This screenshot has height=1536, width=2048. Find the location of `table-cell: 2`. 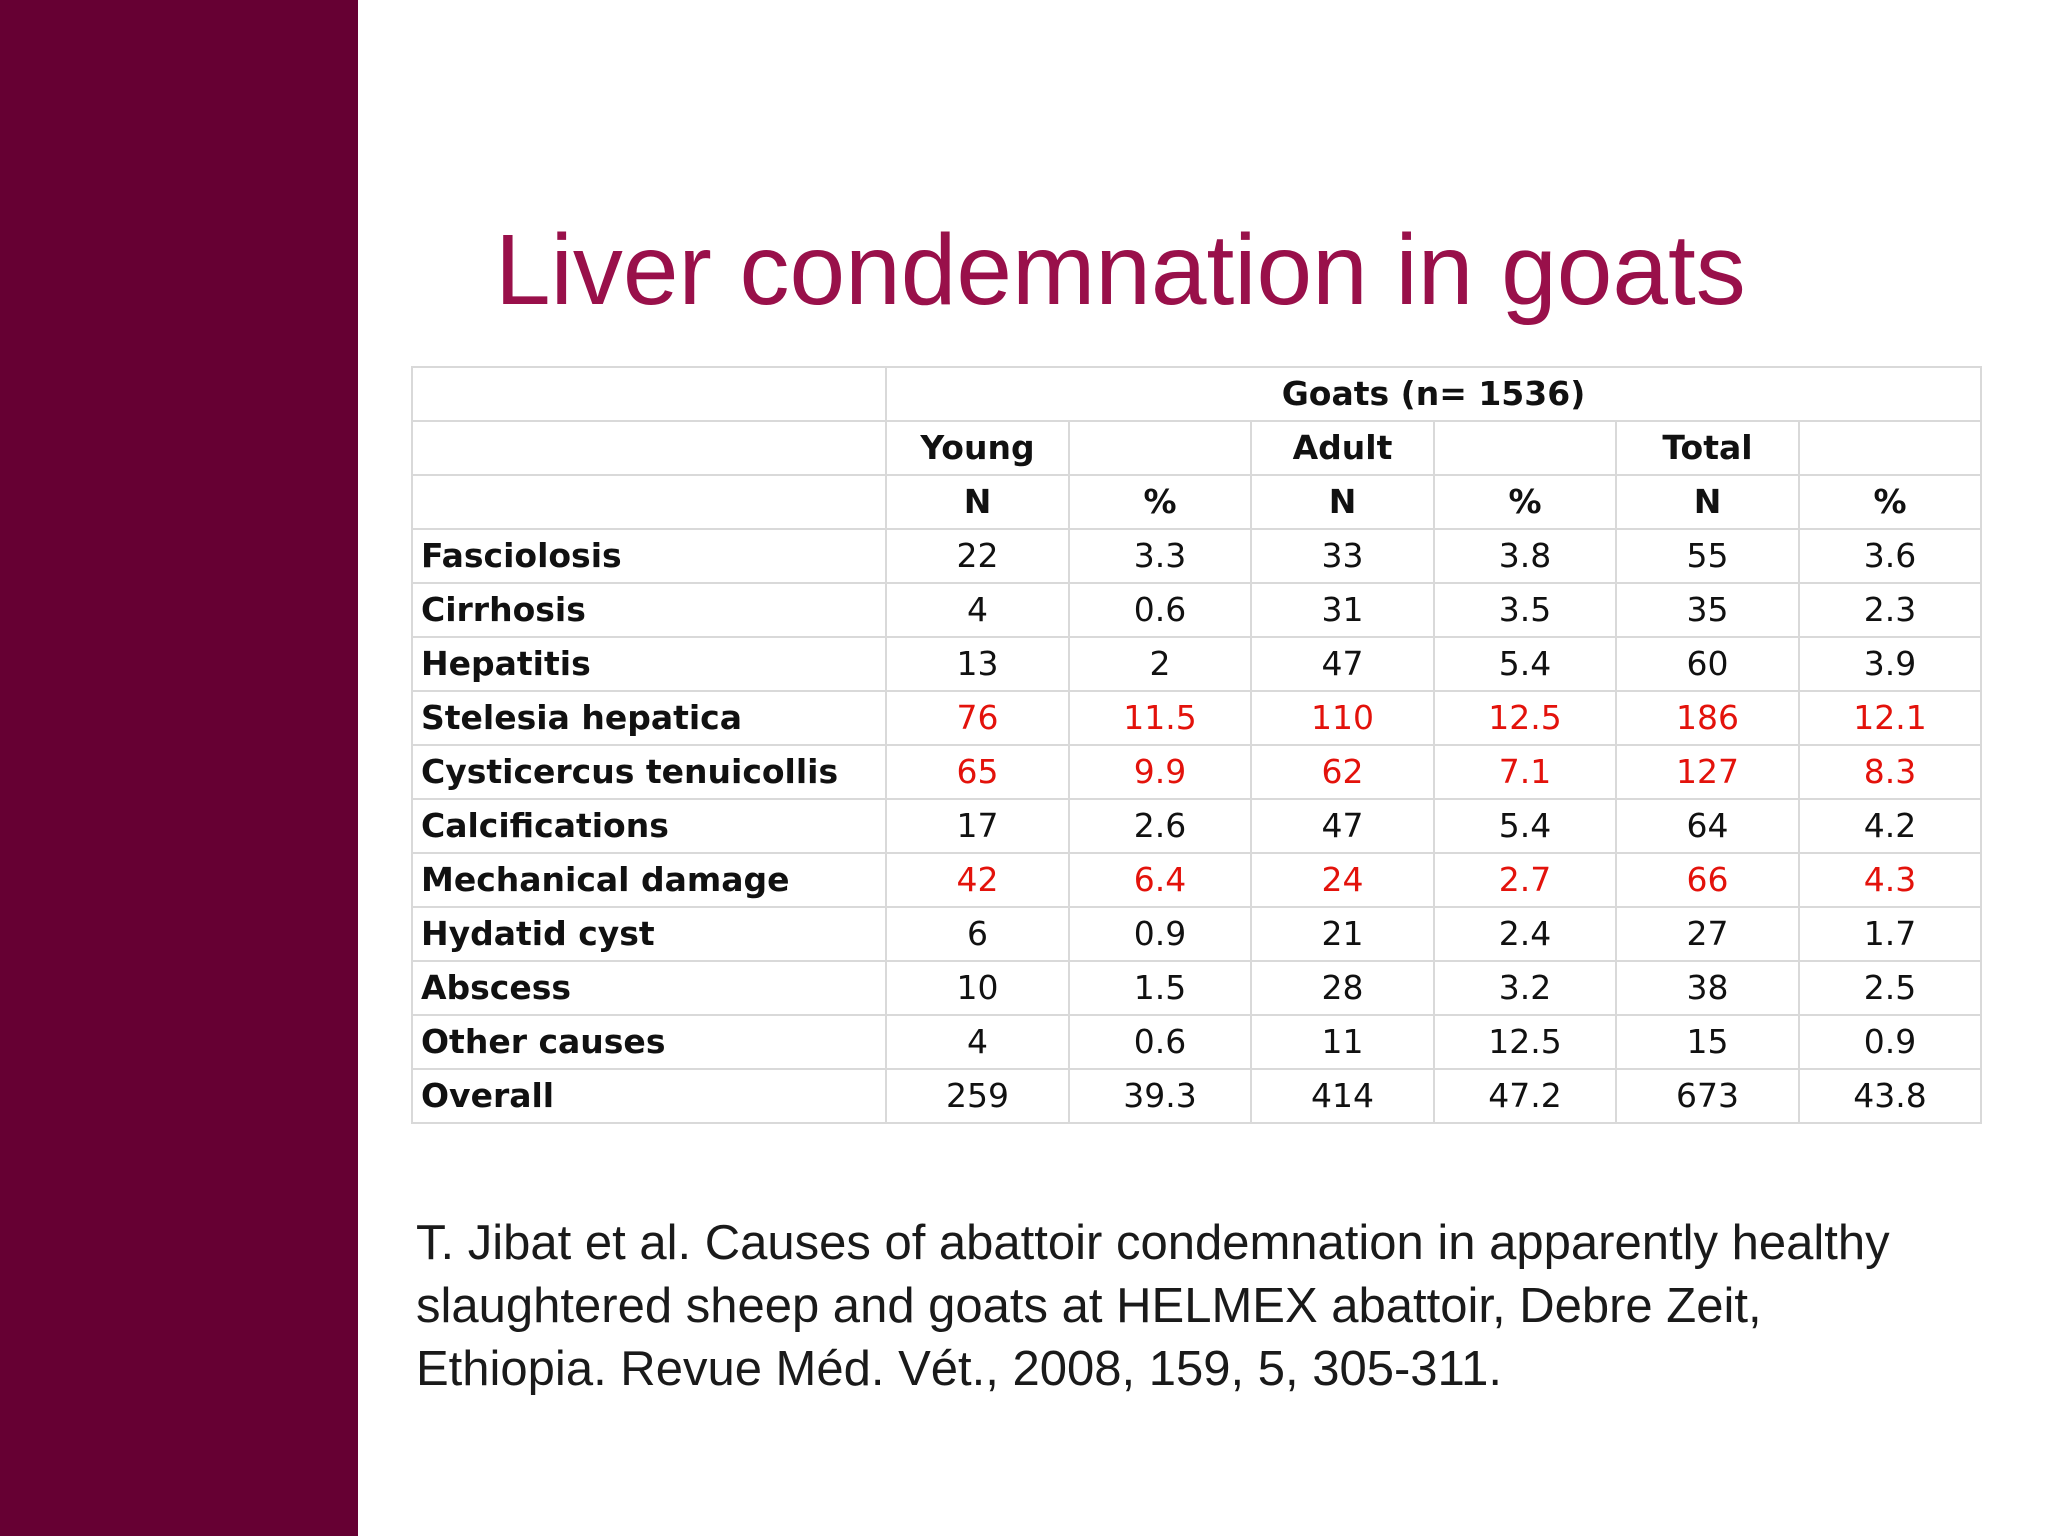

table-cell: 2 is located at coordinates (1160, 664).